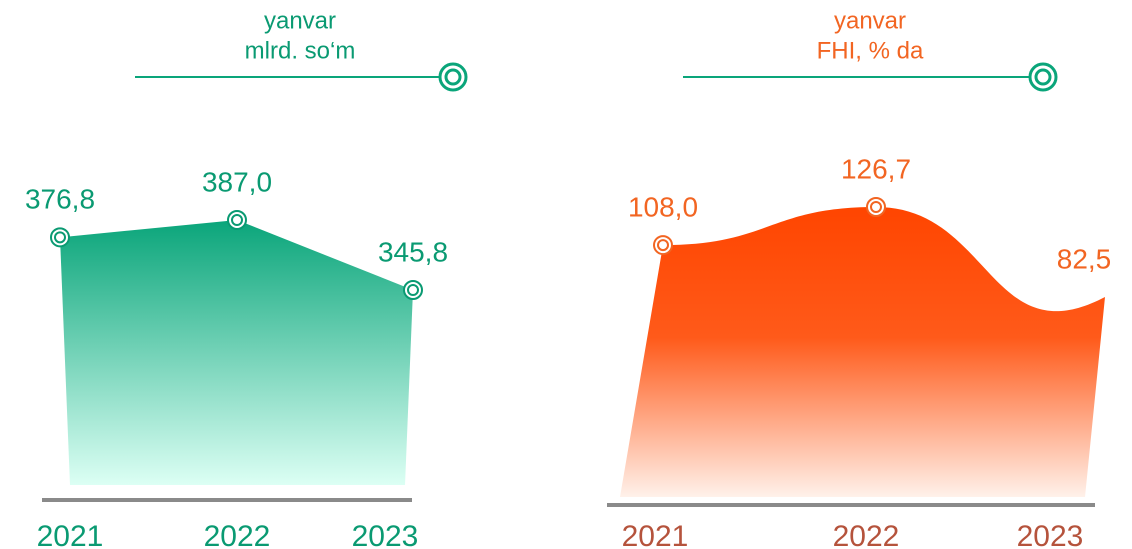  I want to click on chart-subtitle: mlrd. so‘m, so click(300, 50).